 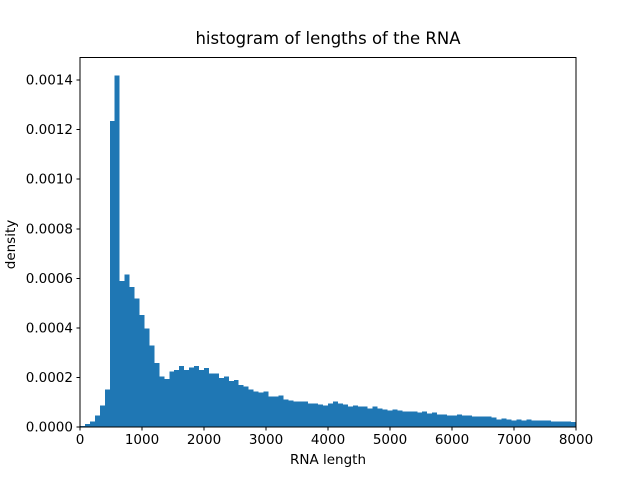 What do you see at coordinates (49, 329) in the screenshot?
I see `y-tick-label: 0.0004` at bounding box center [49, 329].